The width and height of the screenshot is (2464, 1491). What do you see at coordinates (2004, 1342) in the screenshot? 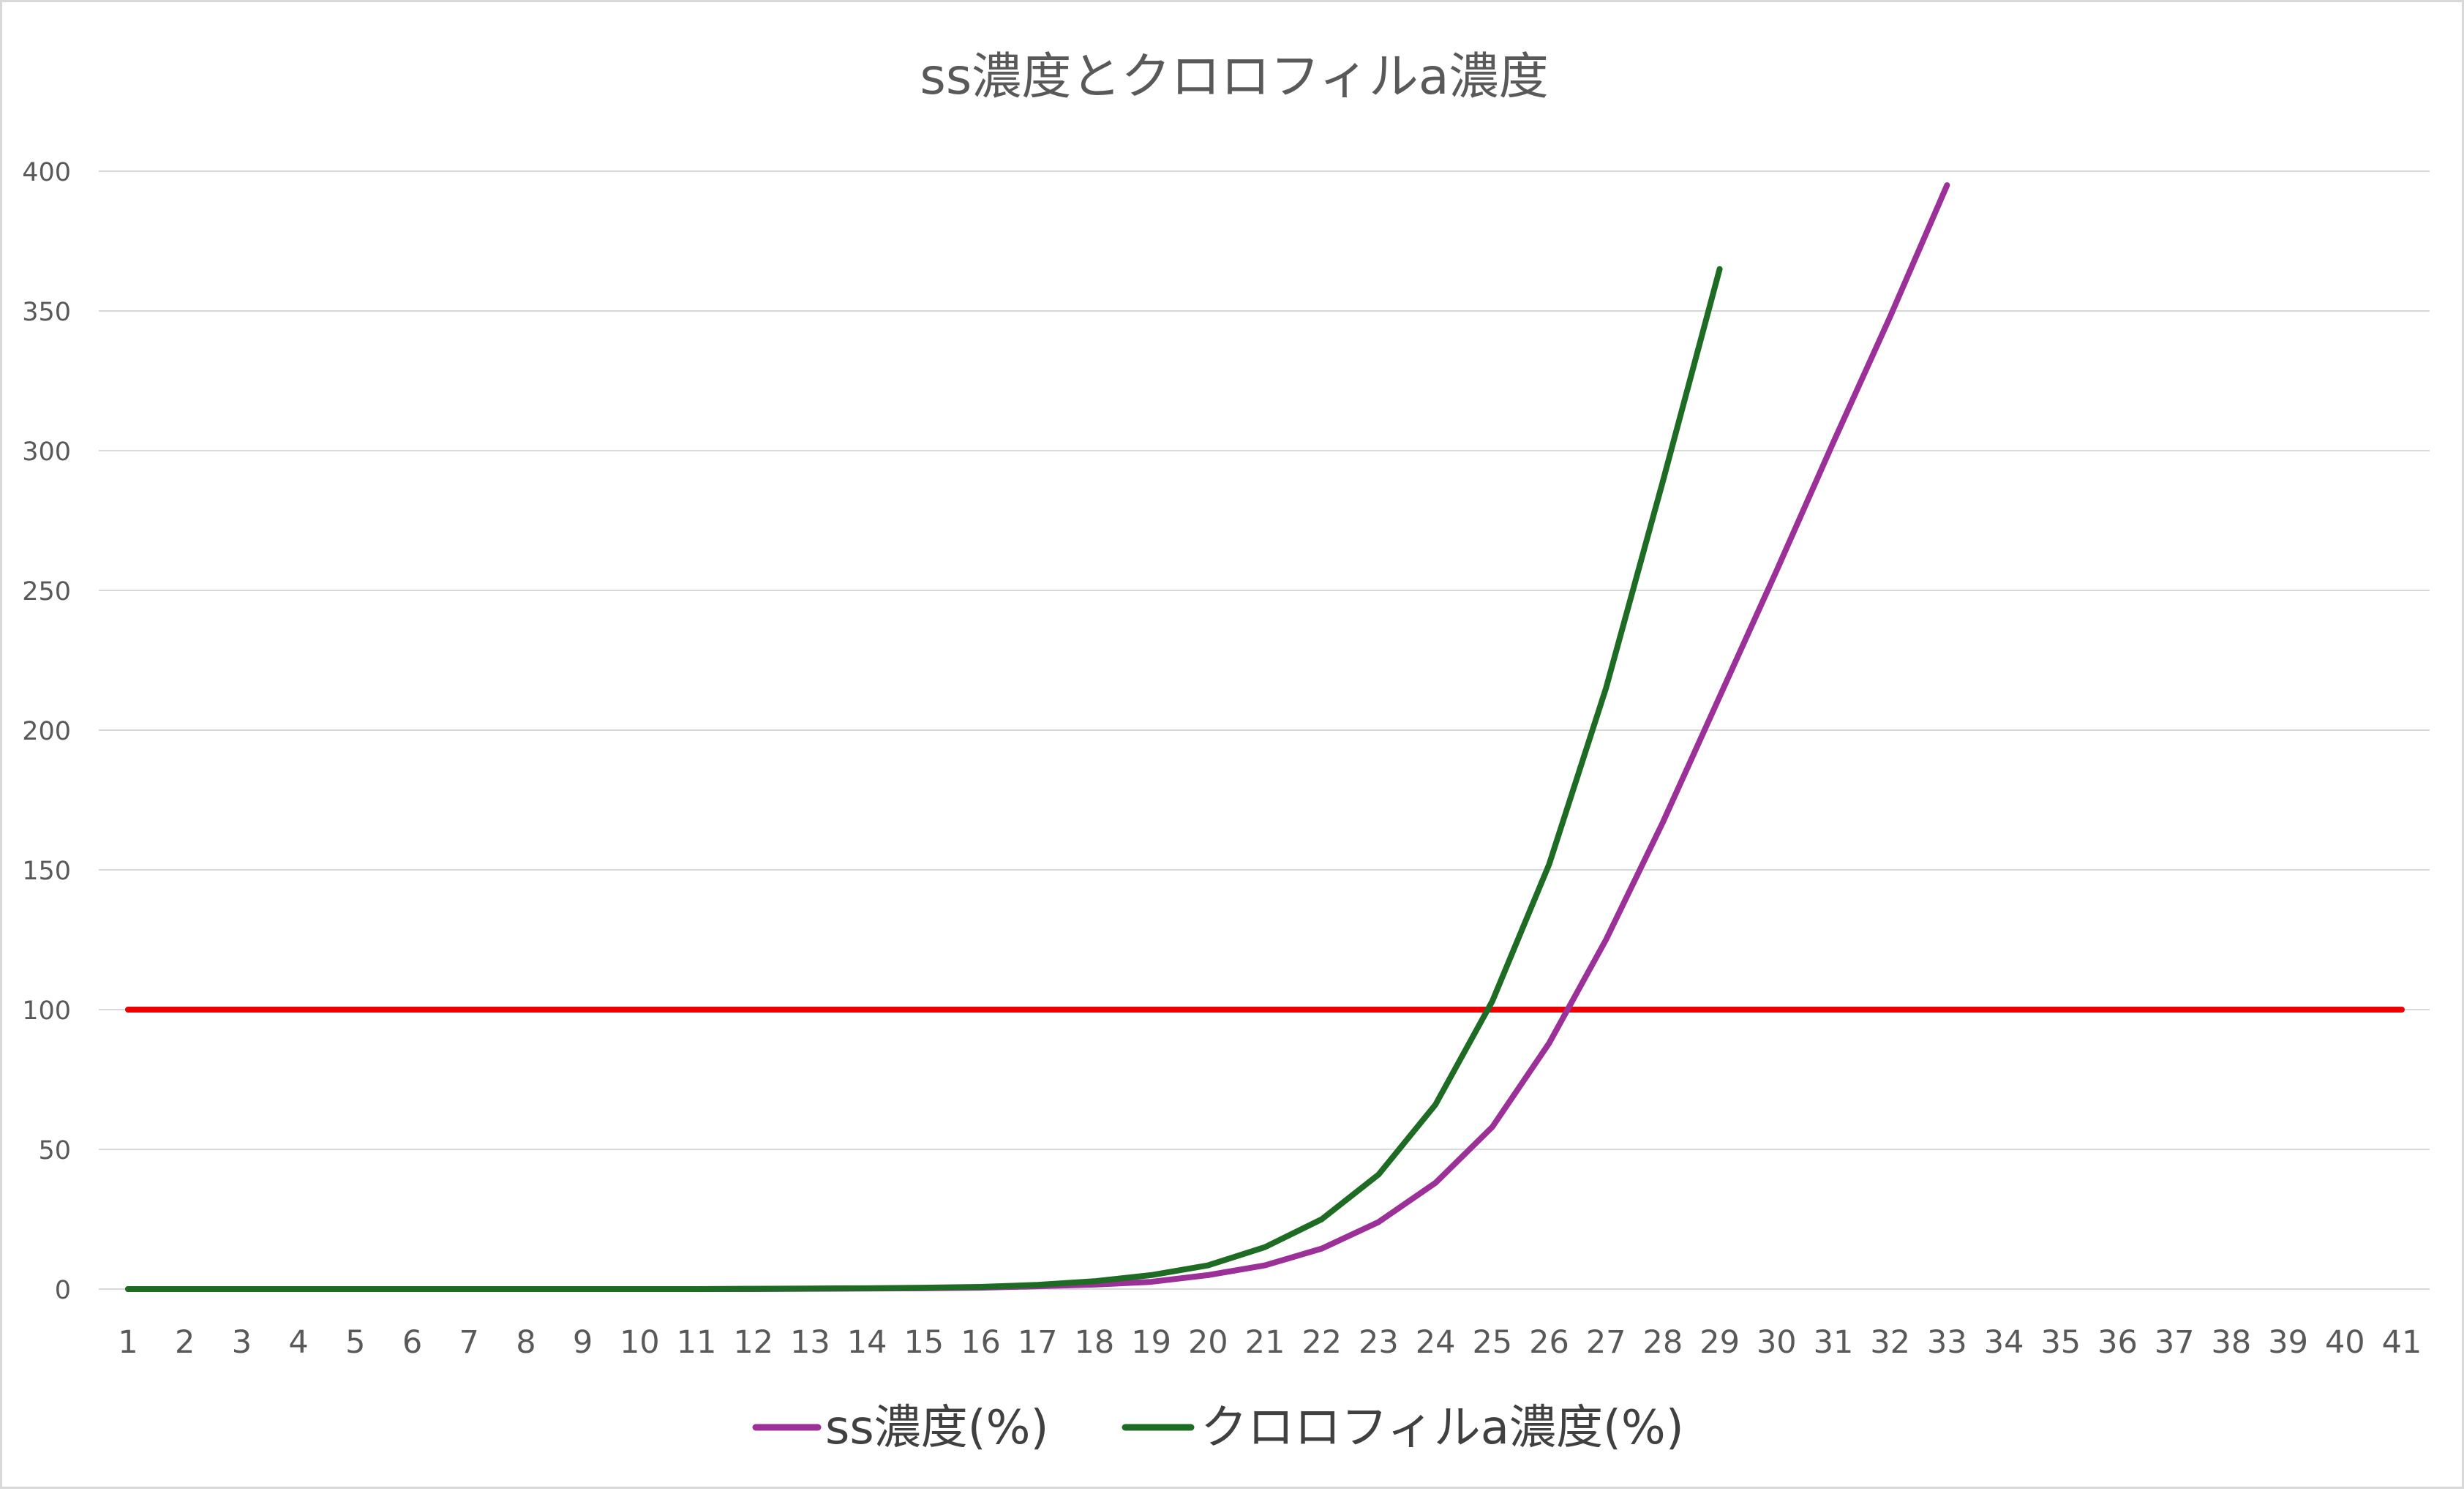
I see `x-tick-label: 34` at bounding box center [2004, 1342].